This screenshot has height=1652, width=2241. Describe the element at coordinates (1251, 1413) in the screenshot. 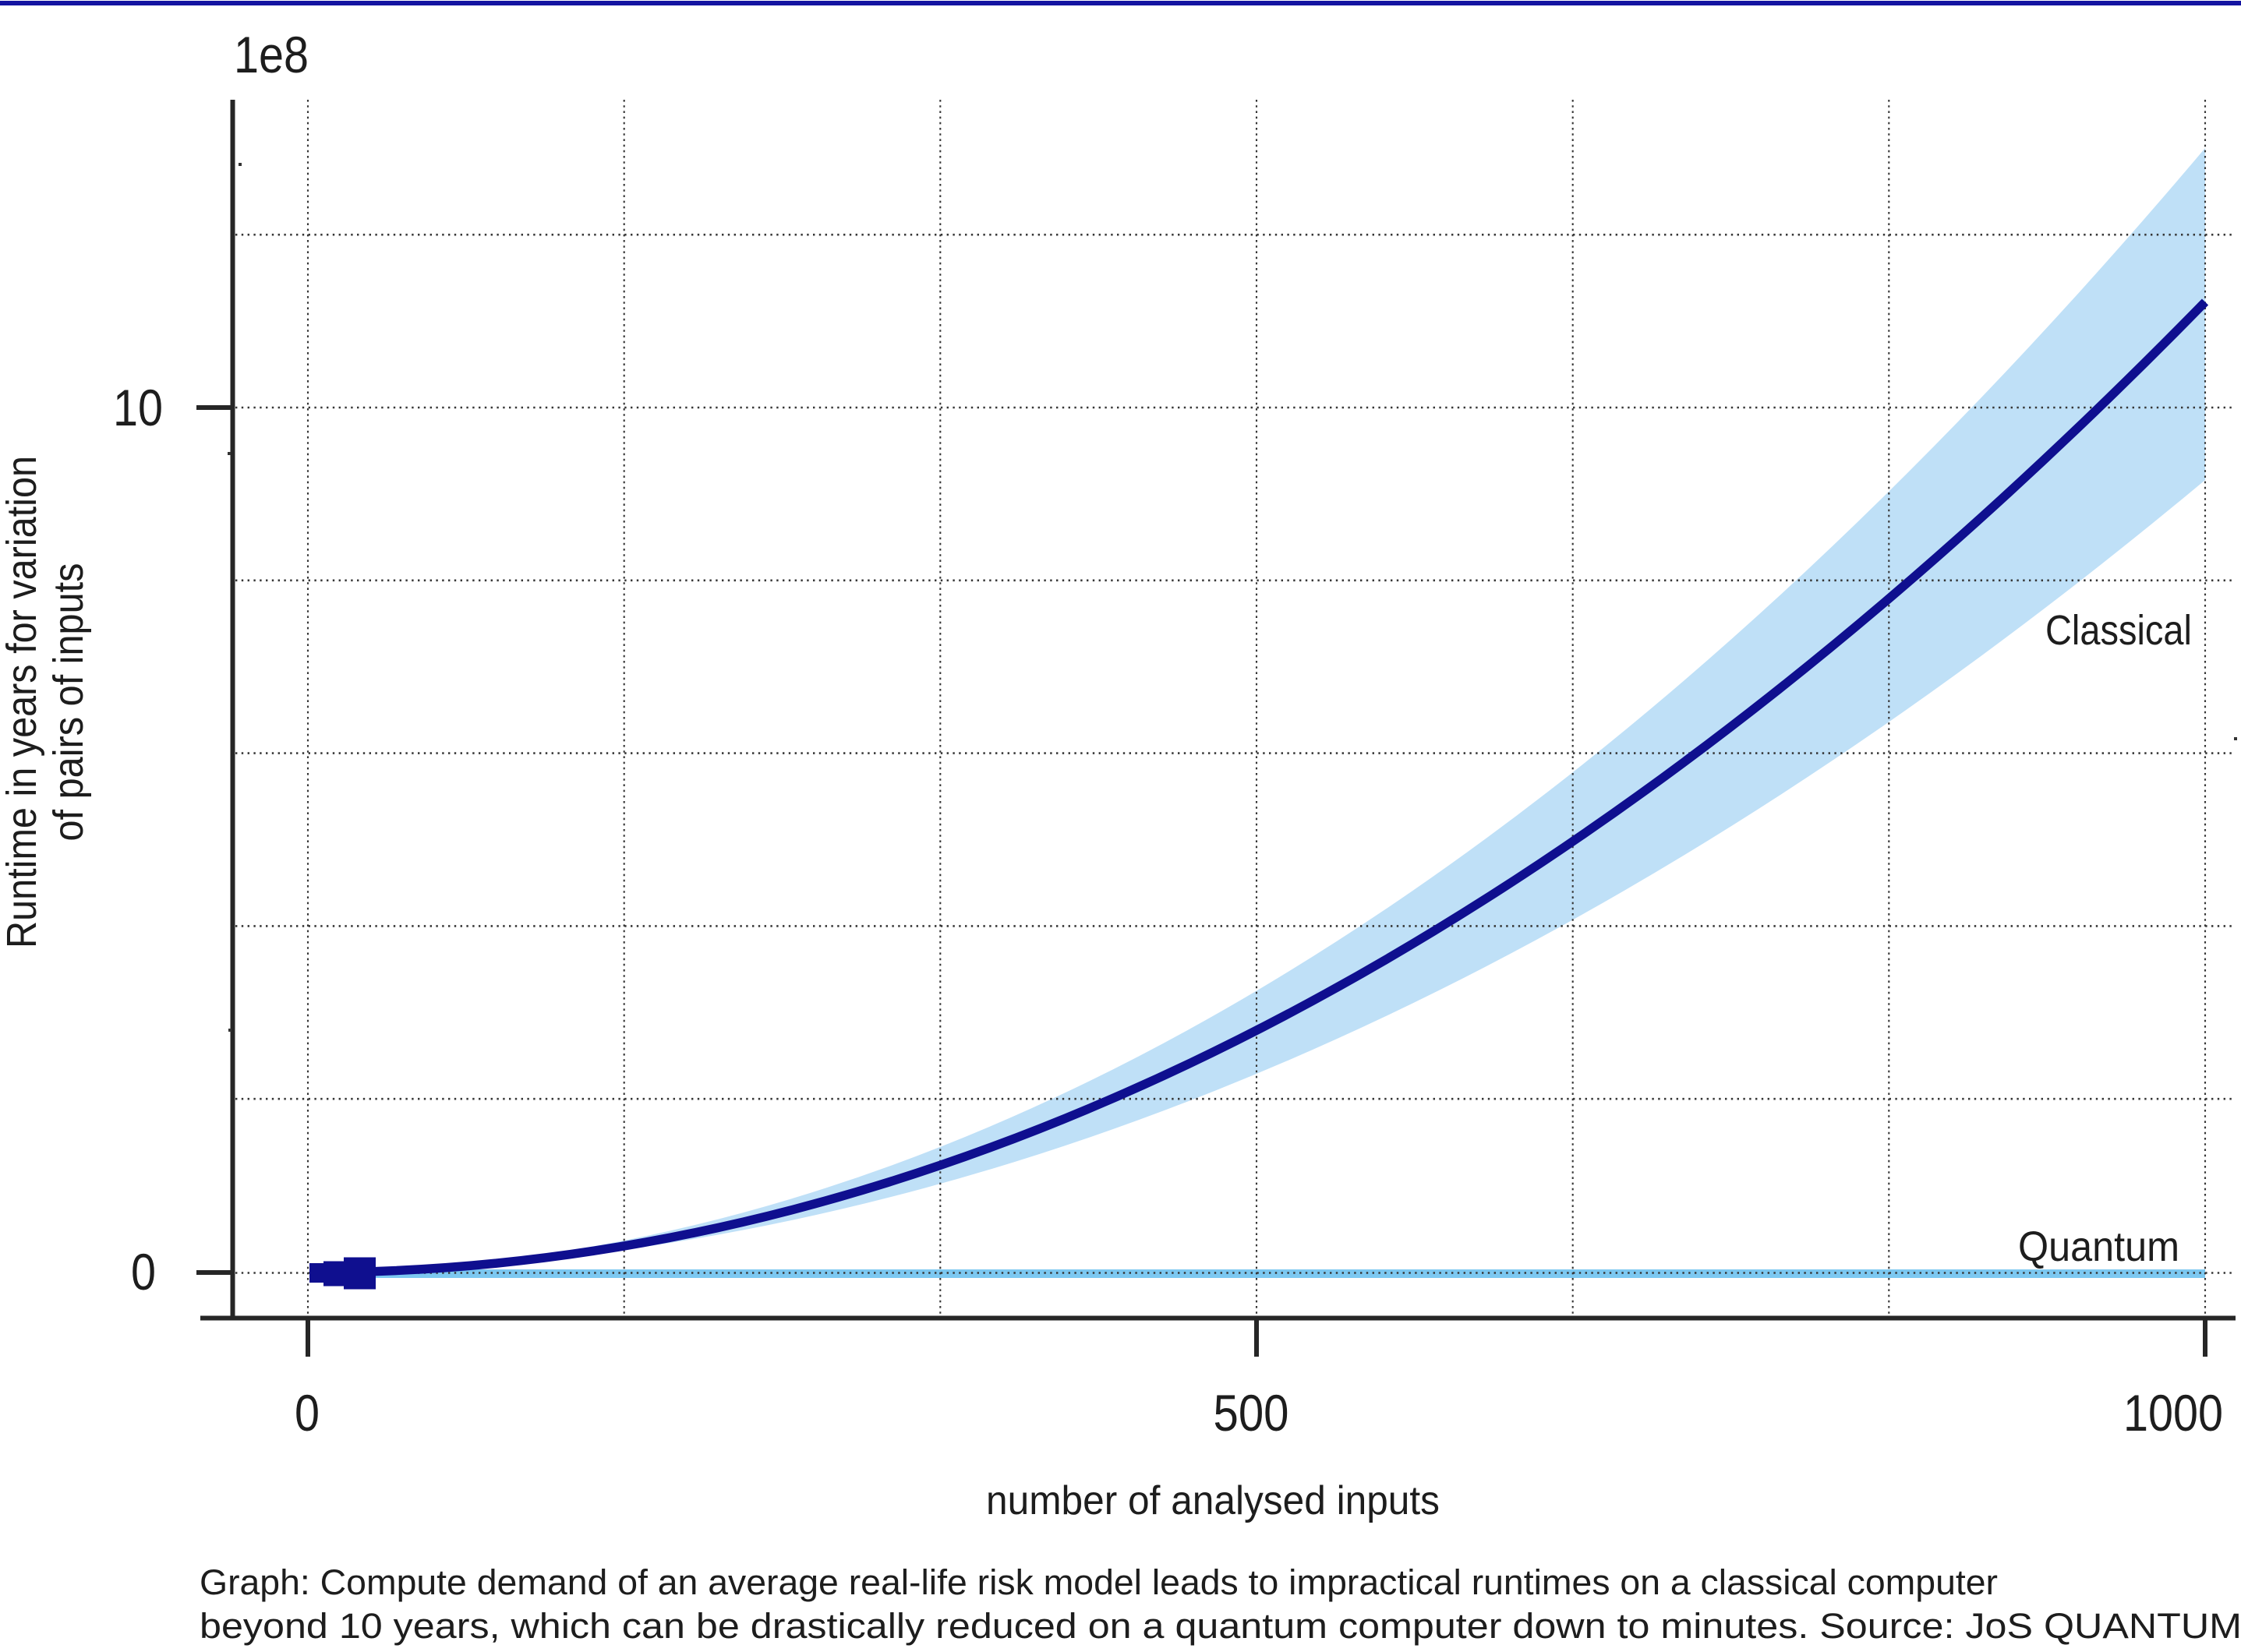

I see `svg-text: 500` at that location.